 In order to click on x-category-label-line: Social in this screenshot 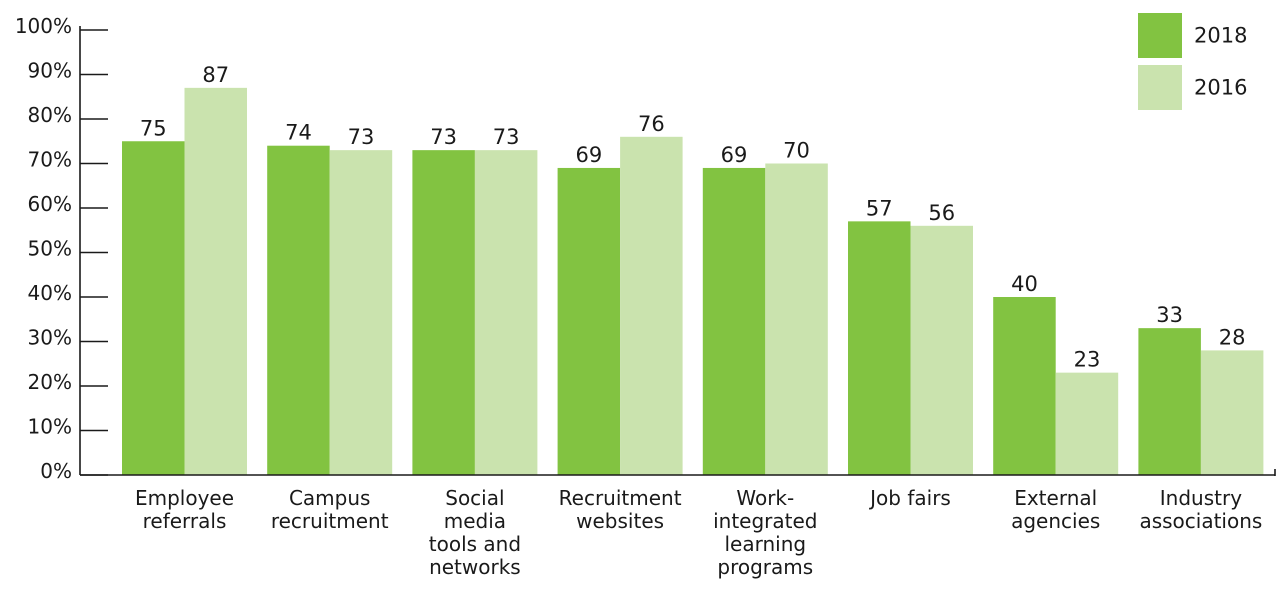, I will do `click(474, 498)`.